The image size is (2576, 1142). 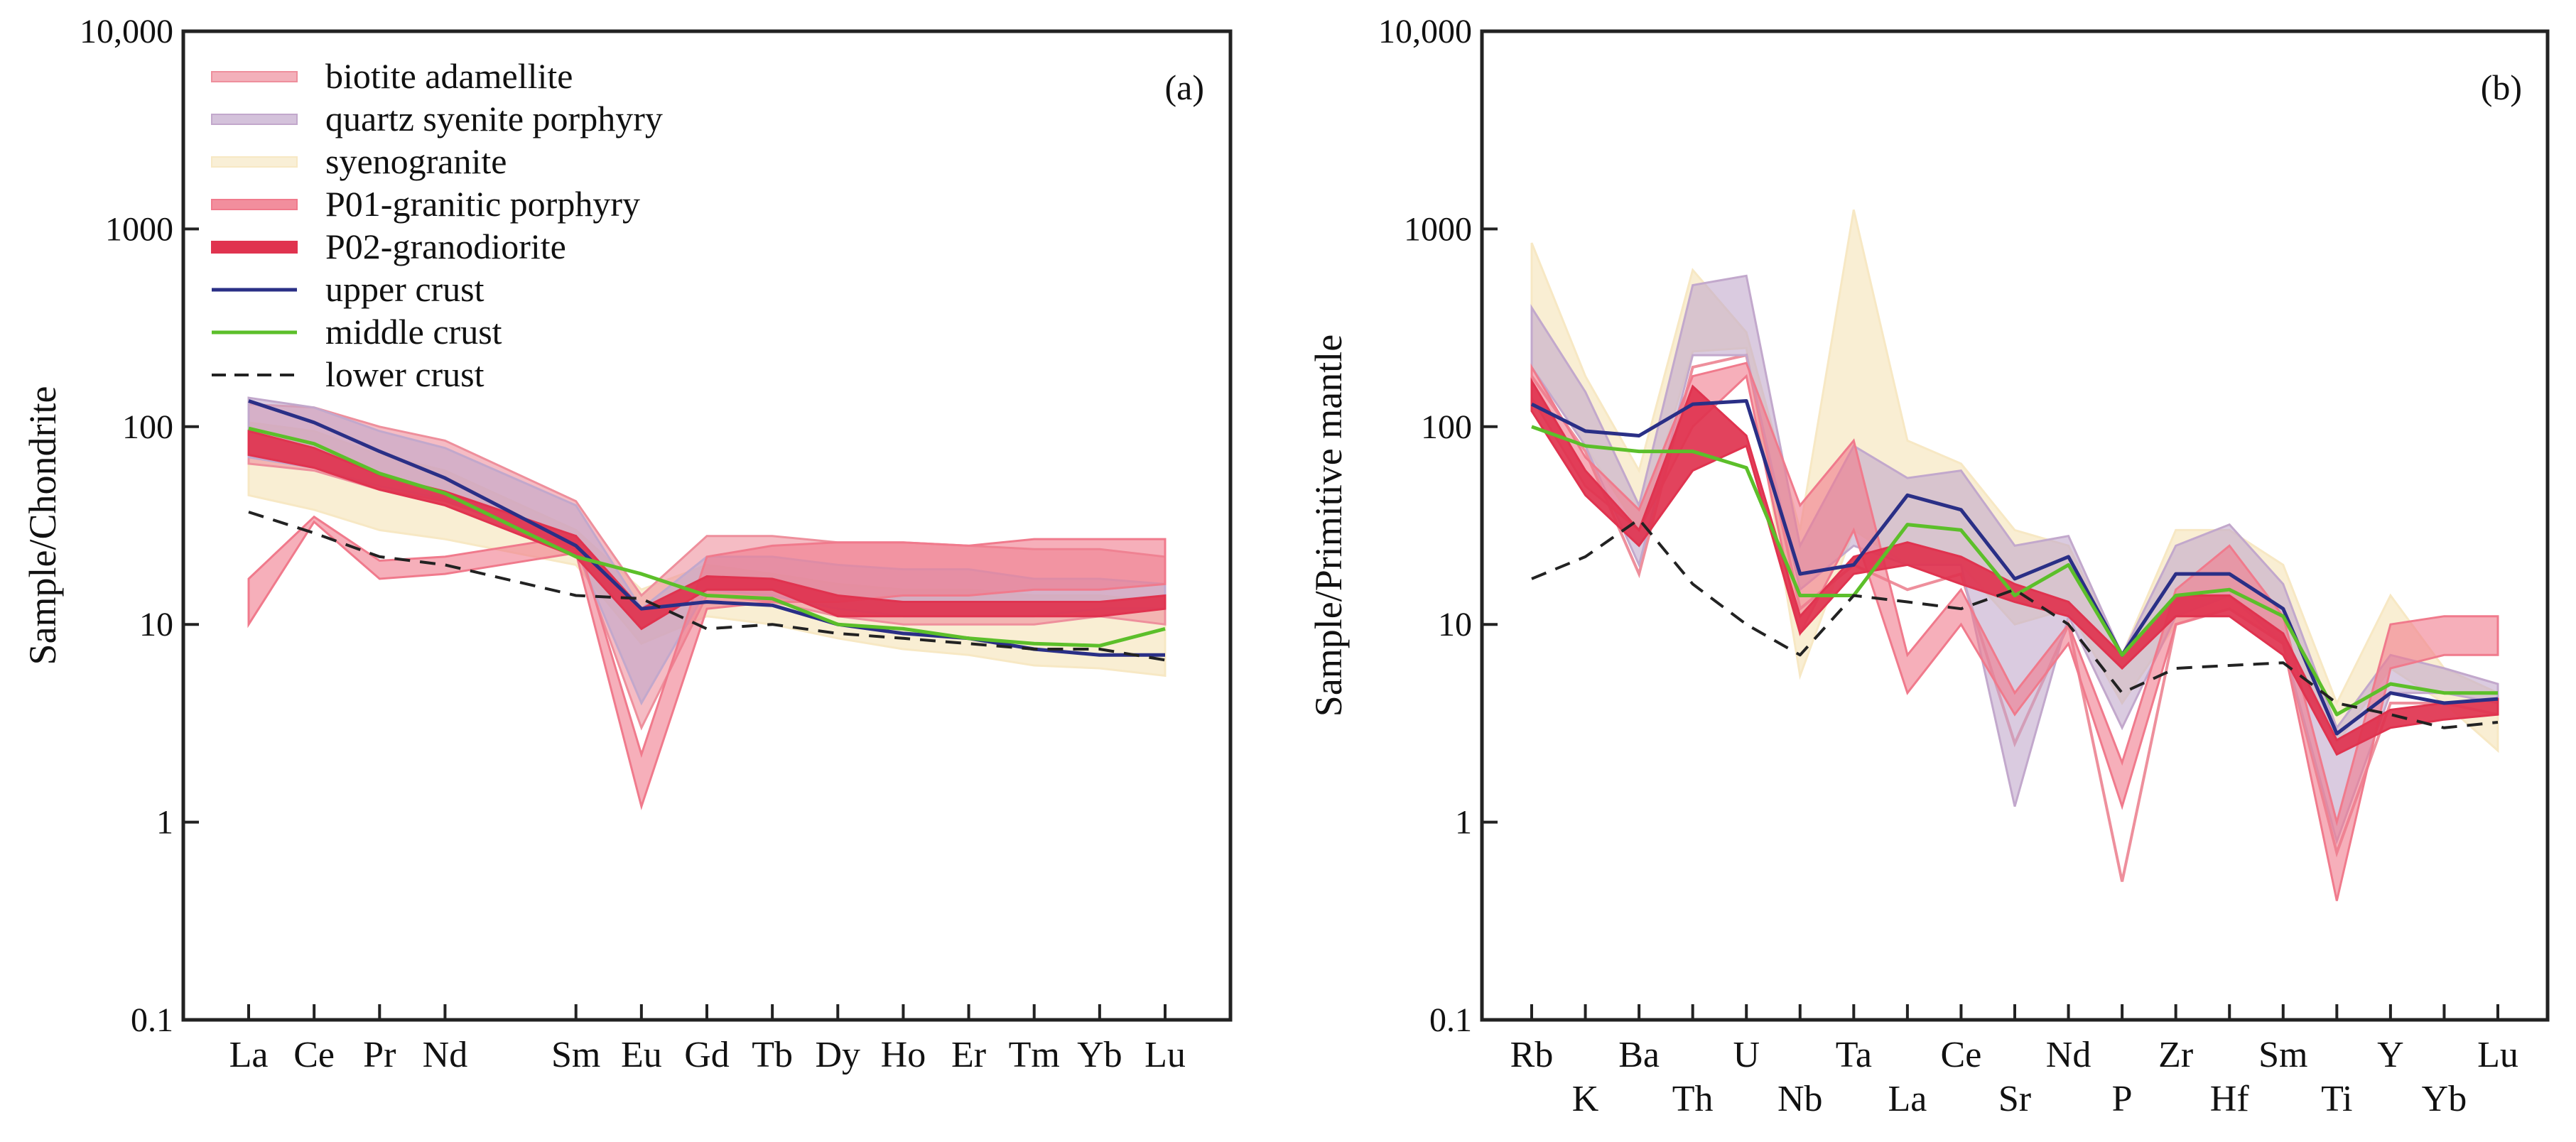 What do you see at coordinates (2501, 87) in the screenshot?
I see `panel-b-label: (b)` at bounding box center [2501, 87].